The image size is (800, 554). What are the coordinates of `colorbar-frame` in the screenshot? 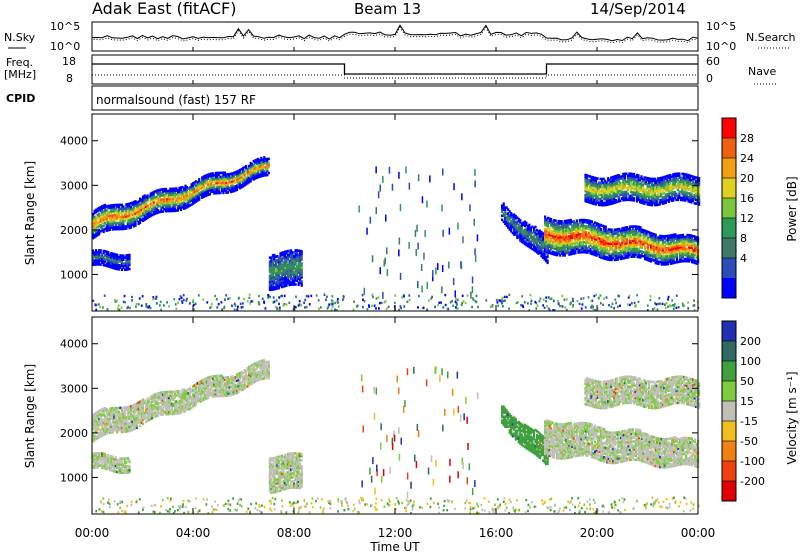 It's located at (729, 208).